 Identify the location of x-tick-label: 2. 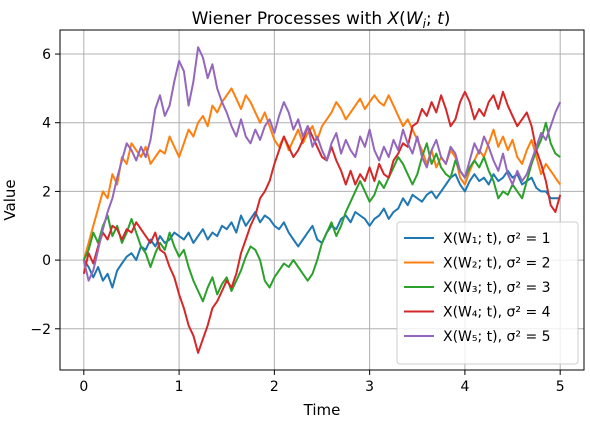
(274, 387).